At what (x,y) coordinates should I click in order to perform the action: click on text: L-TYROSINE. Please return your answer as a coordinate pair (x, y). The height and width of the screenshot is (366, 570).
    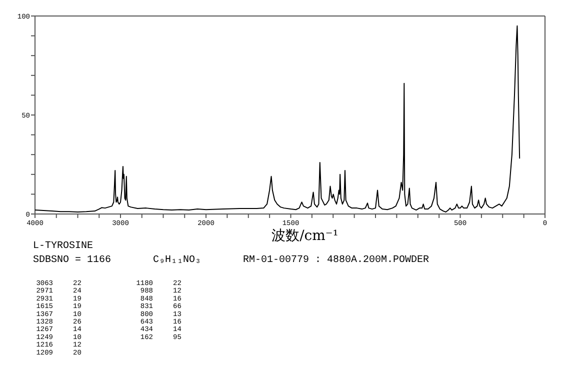
    Looking at the image, I should click on (63, 246).